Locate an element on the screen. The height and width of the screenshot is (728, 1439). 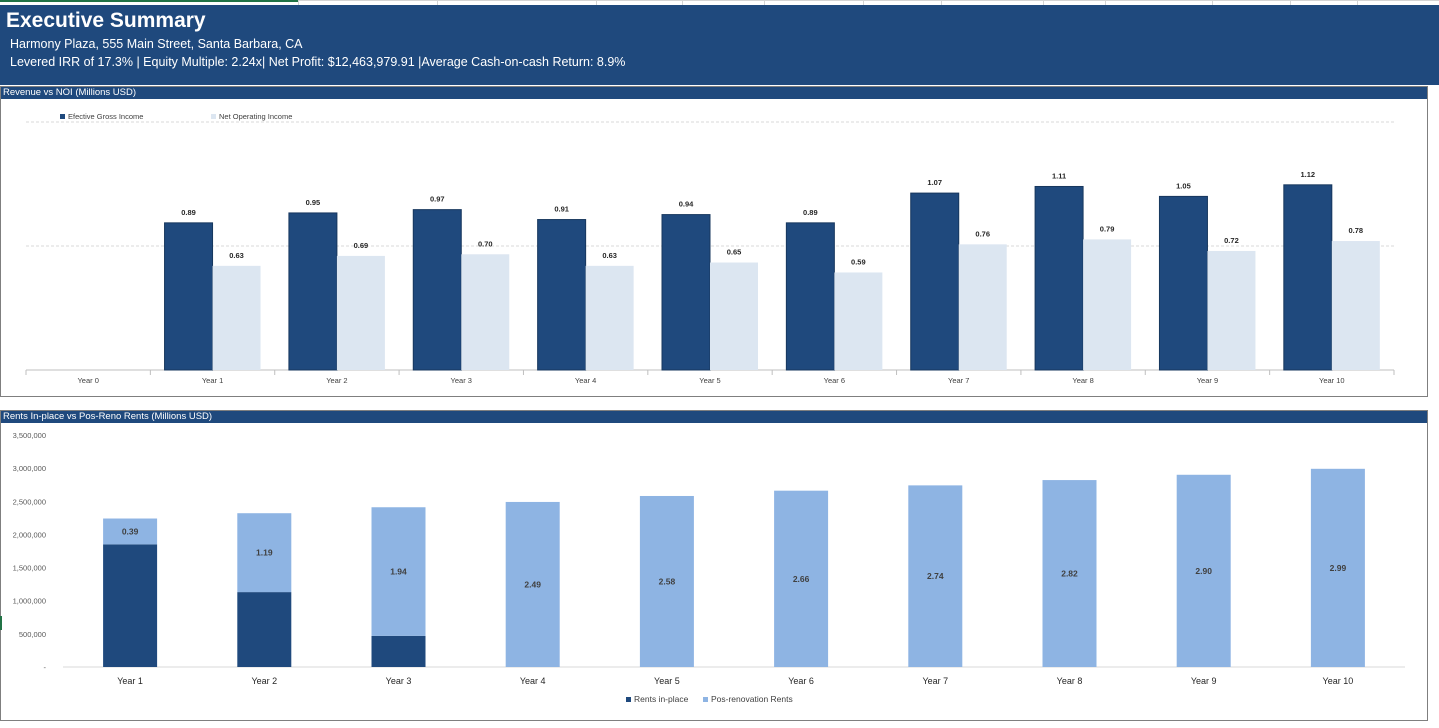
data-label: 0.65 is located at coordinates (734, 252).